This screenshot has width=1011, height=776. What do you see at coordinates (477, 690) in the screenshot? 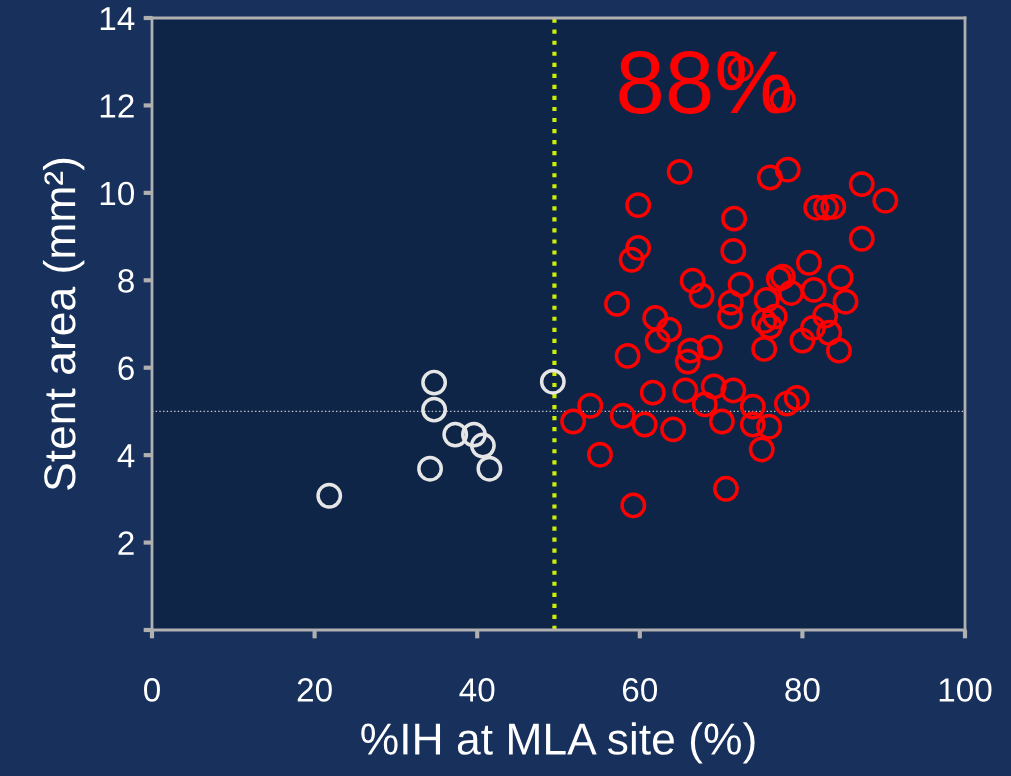
I see `x-tick-label: 40` at bounding box center [477, 690].